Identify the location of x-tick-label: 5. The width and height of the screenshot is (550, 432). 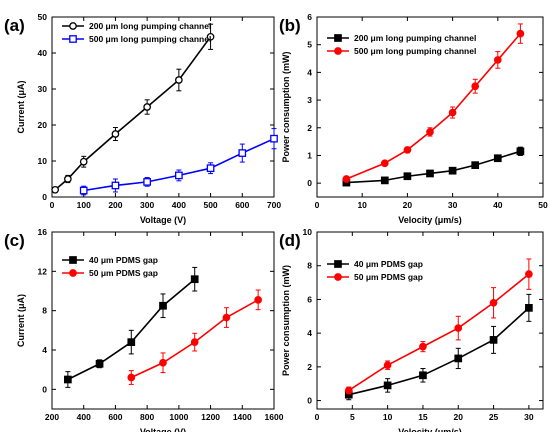
(352, 417).